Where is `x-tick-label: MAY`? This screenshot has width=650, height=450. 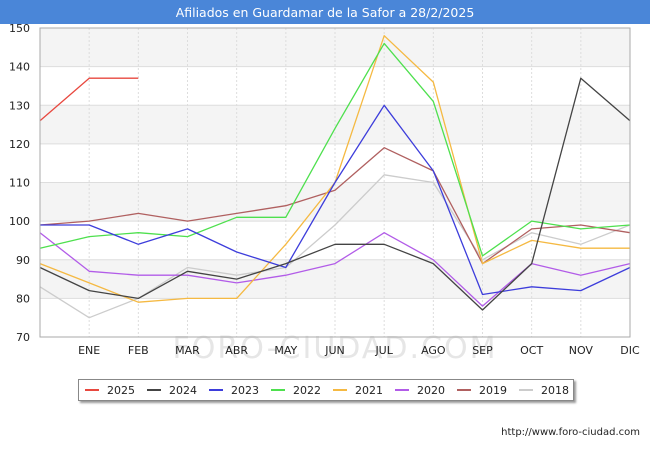 x-tick-label: MAY is located at coordinates (285, 350).